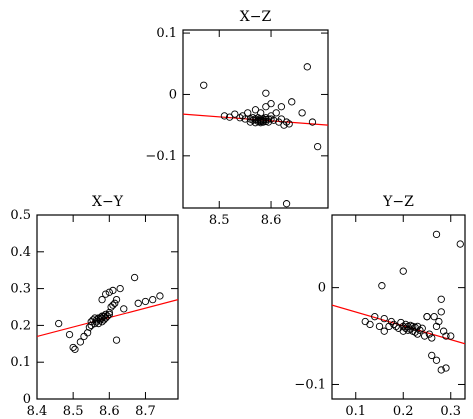 This screenshot has height=419, width=473. What do you see at coordinates (310, 384) in the screenshot?
I see `y-tick-label-yz: −0.1` at bounding box center [310, 384].